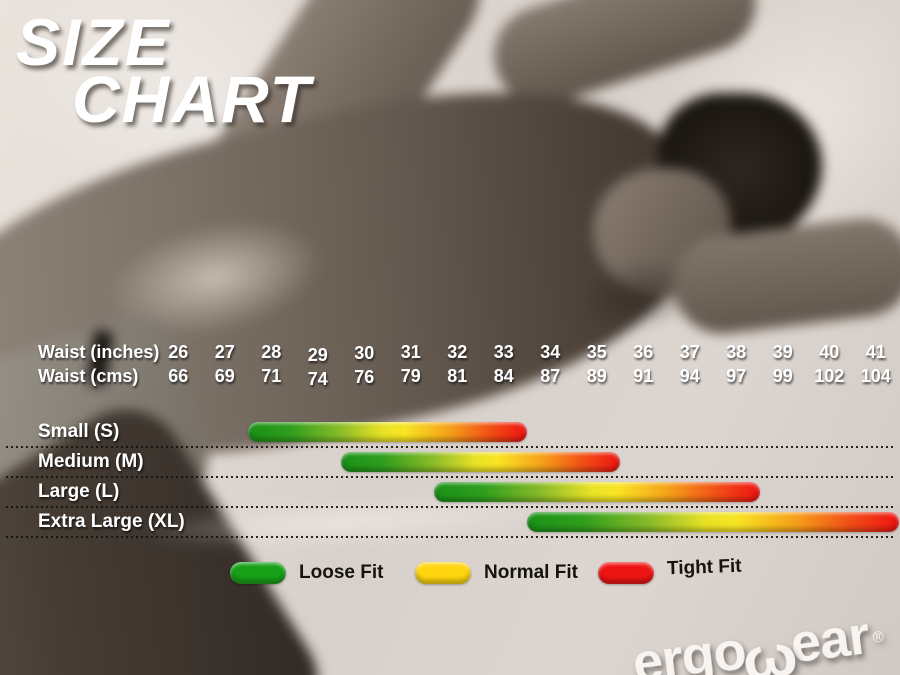  What do you see at coordinates (364, 353) in the screenshot?
I see `waist-inch-value: 30` at bounding box center [364, 353].